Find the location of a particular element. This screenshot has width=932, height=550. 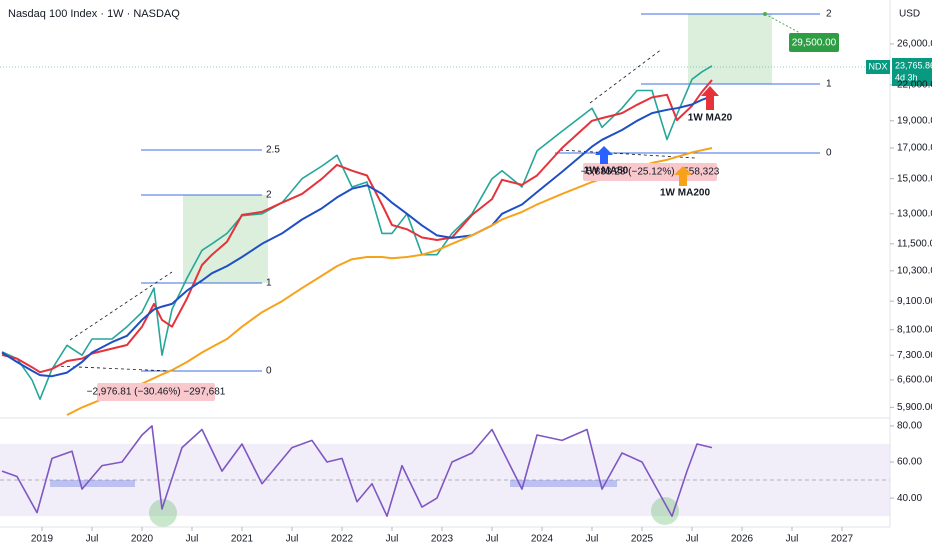

target-box is located at coordinates (814, 42).